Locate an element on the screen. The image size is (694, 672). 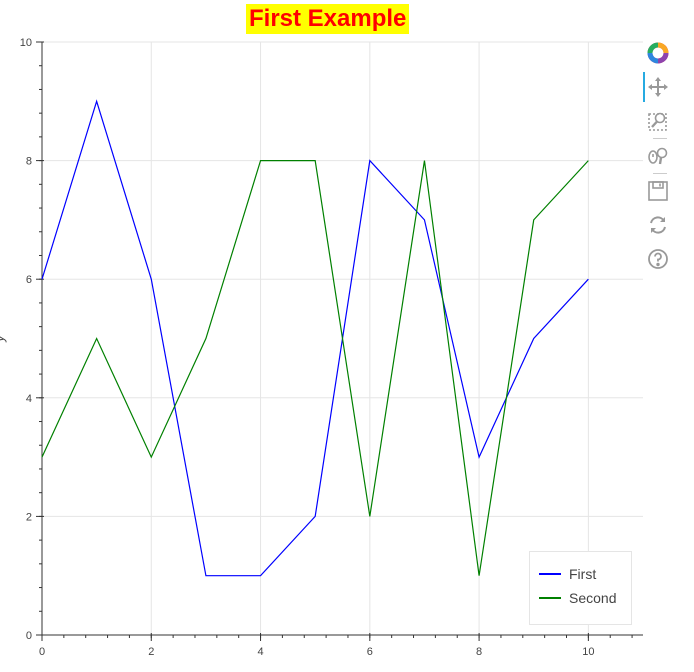
x-tick-label: 10 is located at coordinates (588, 652).